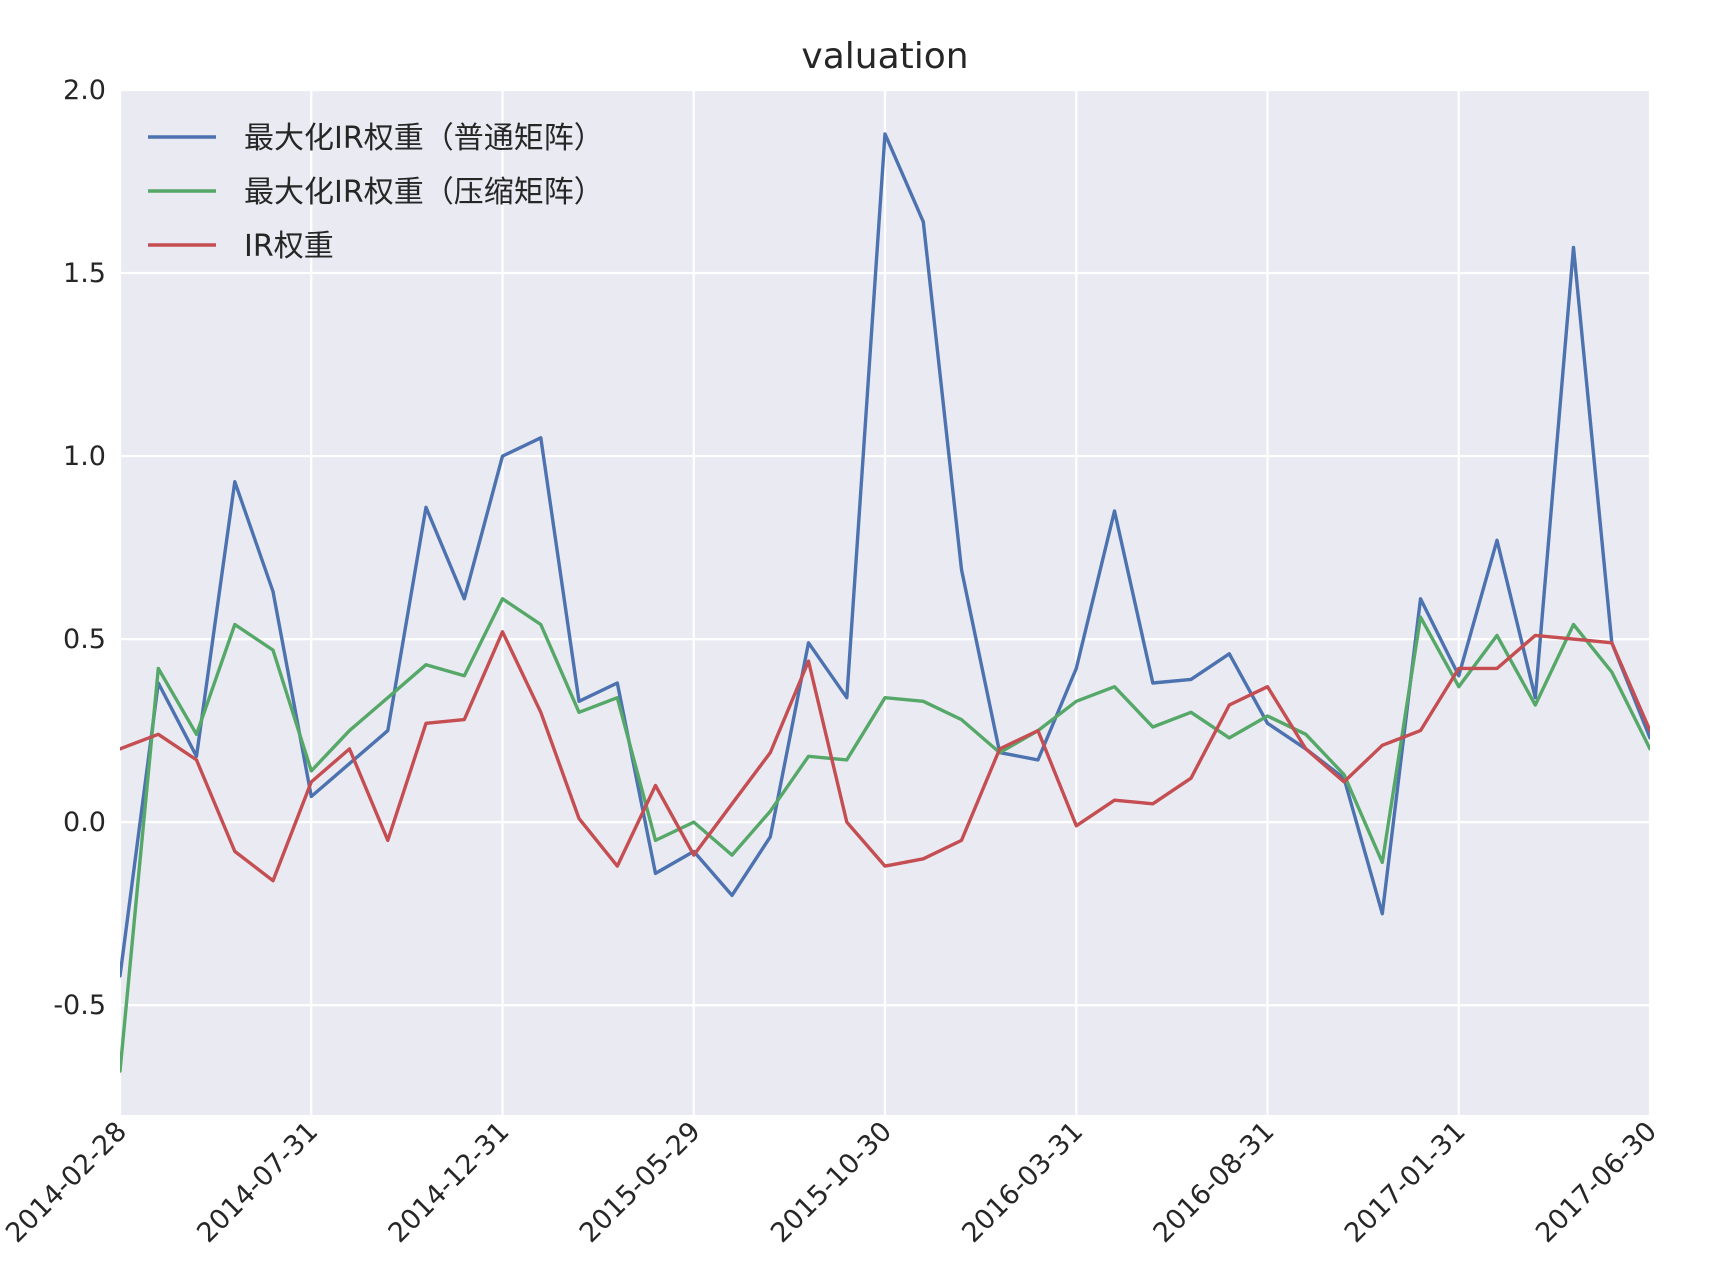 The height and width of the screenshot is (1283, 1728). Describe the element at coordinates (424, 192) in the screenshot. I see `legend-label: 最大化IR权重（压缩矩阵）` at that location.